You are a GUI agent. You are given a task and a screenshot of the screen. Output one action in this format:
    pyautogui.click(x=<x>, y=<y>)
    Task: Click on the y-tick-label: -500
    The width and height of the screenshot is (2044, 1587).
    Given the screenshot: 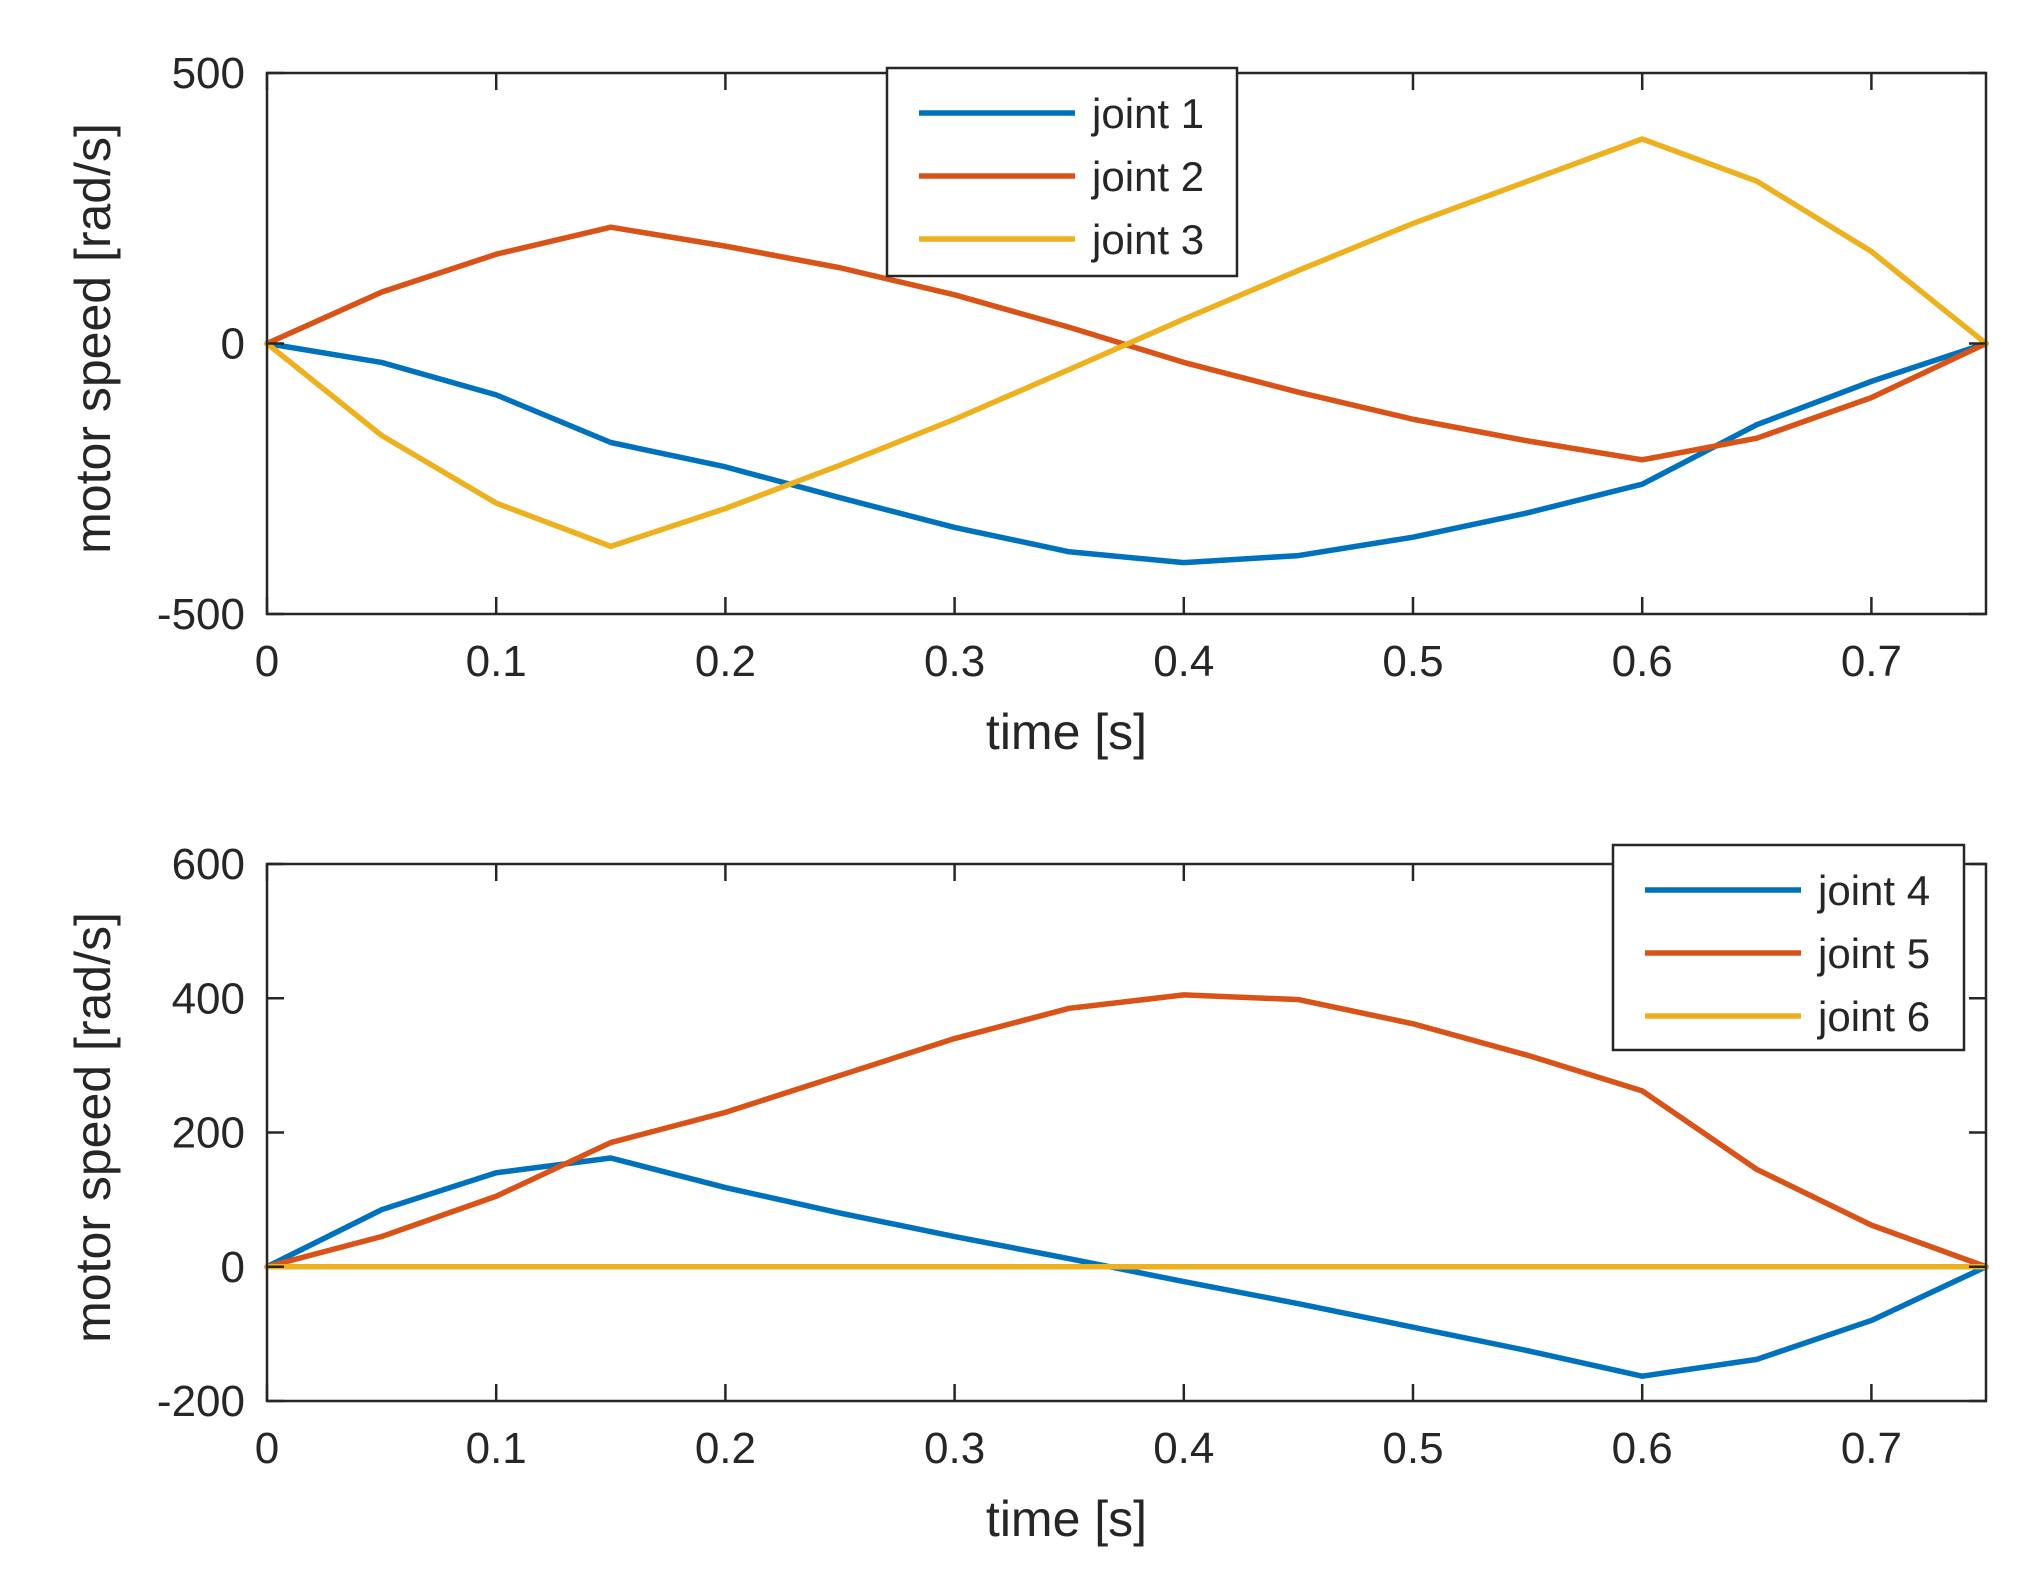 What is the action you would take?
    pyautogui.click(x=201, y=614)
    